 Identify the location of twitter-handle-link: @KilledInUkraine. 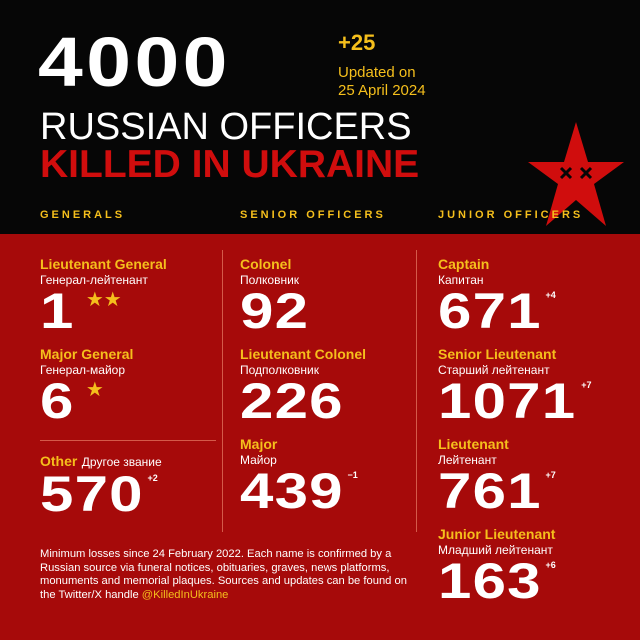
(185, 594).